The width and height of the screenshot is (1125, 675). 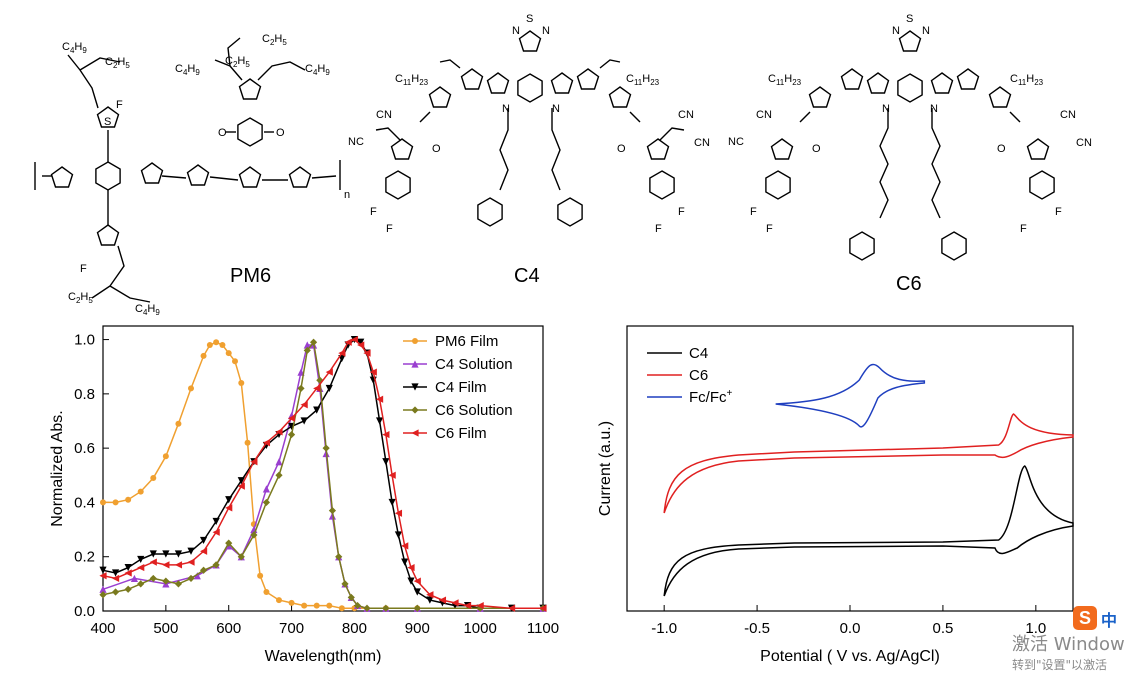 I want to click on c6-cn-label: NC, so click(x=736, y=142).